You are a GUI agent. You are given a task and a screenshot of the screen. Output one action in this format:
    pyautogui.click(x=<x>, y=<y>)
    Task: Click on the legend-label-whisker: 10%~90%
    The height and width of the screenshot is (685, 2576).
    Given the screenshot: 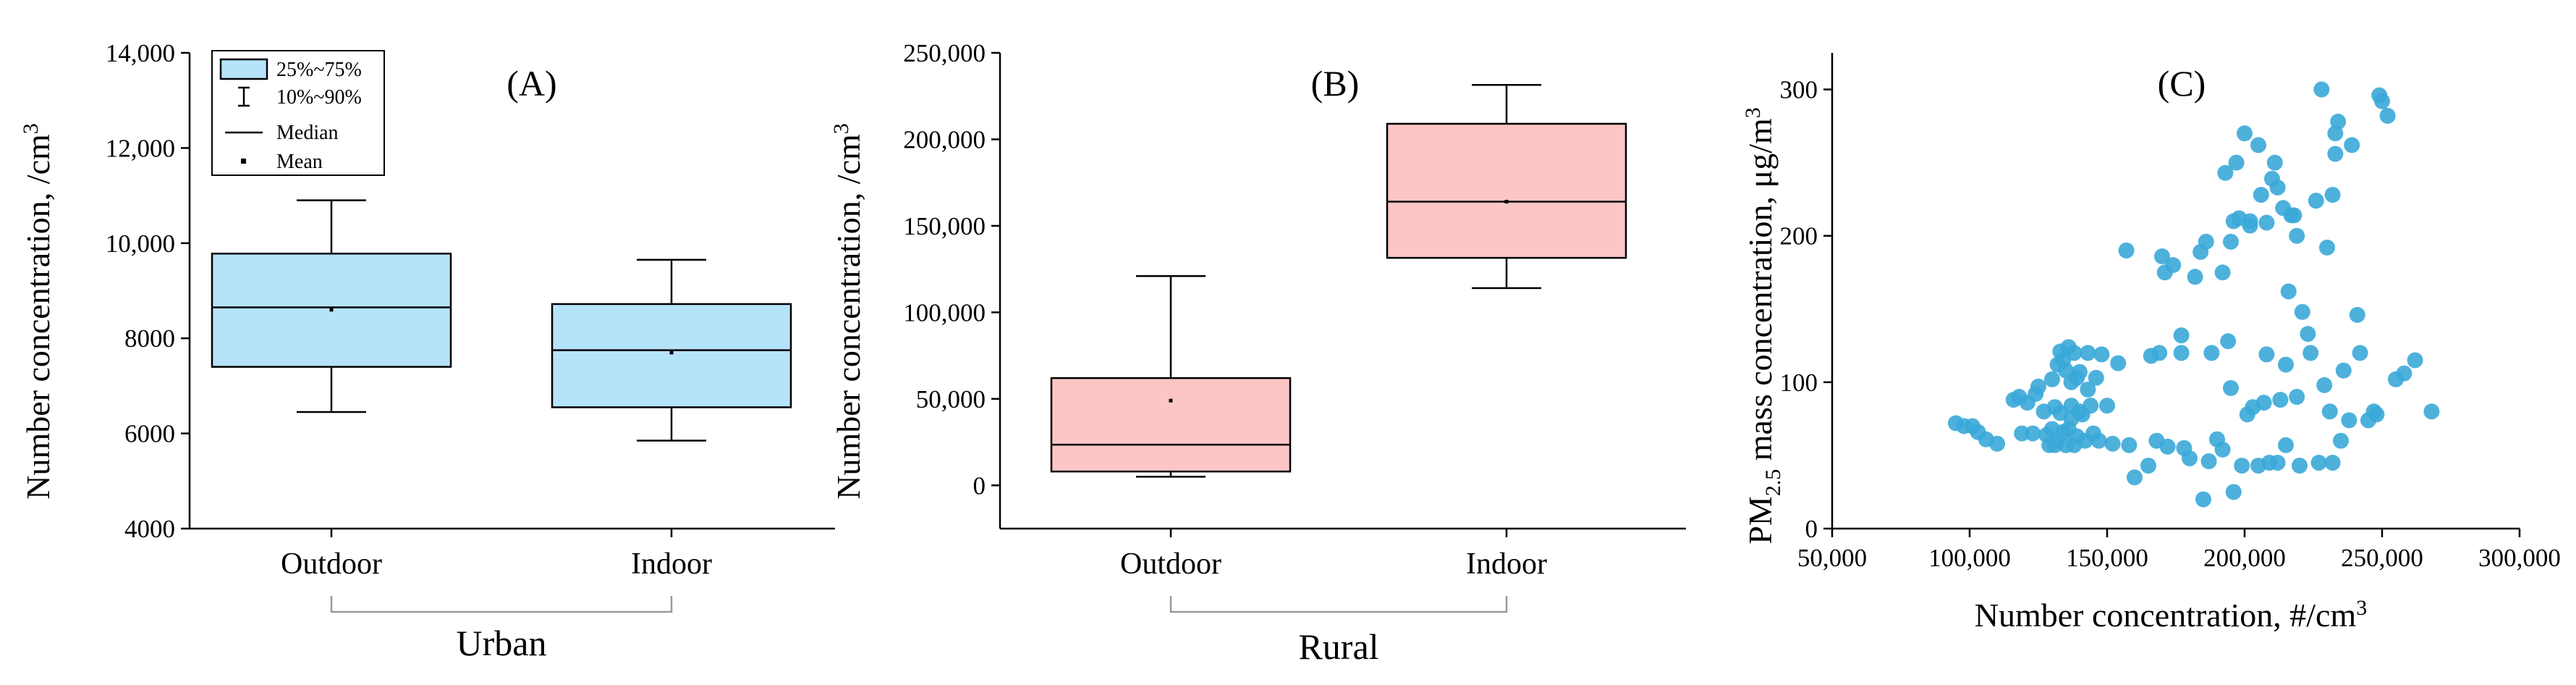 What is the action you would take?
    pyautogui.click(x=319, y=97)
    